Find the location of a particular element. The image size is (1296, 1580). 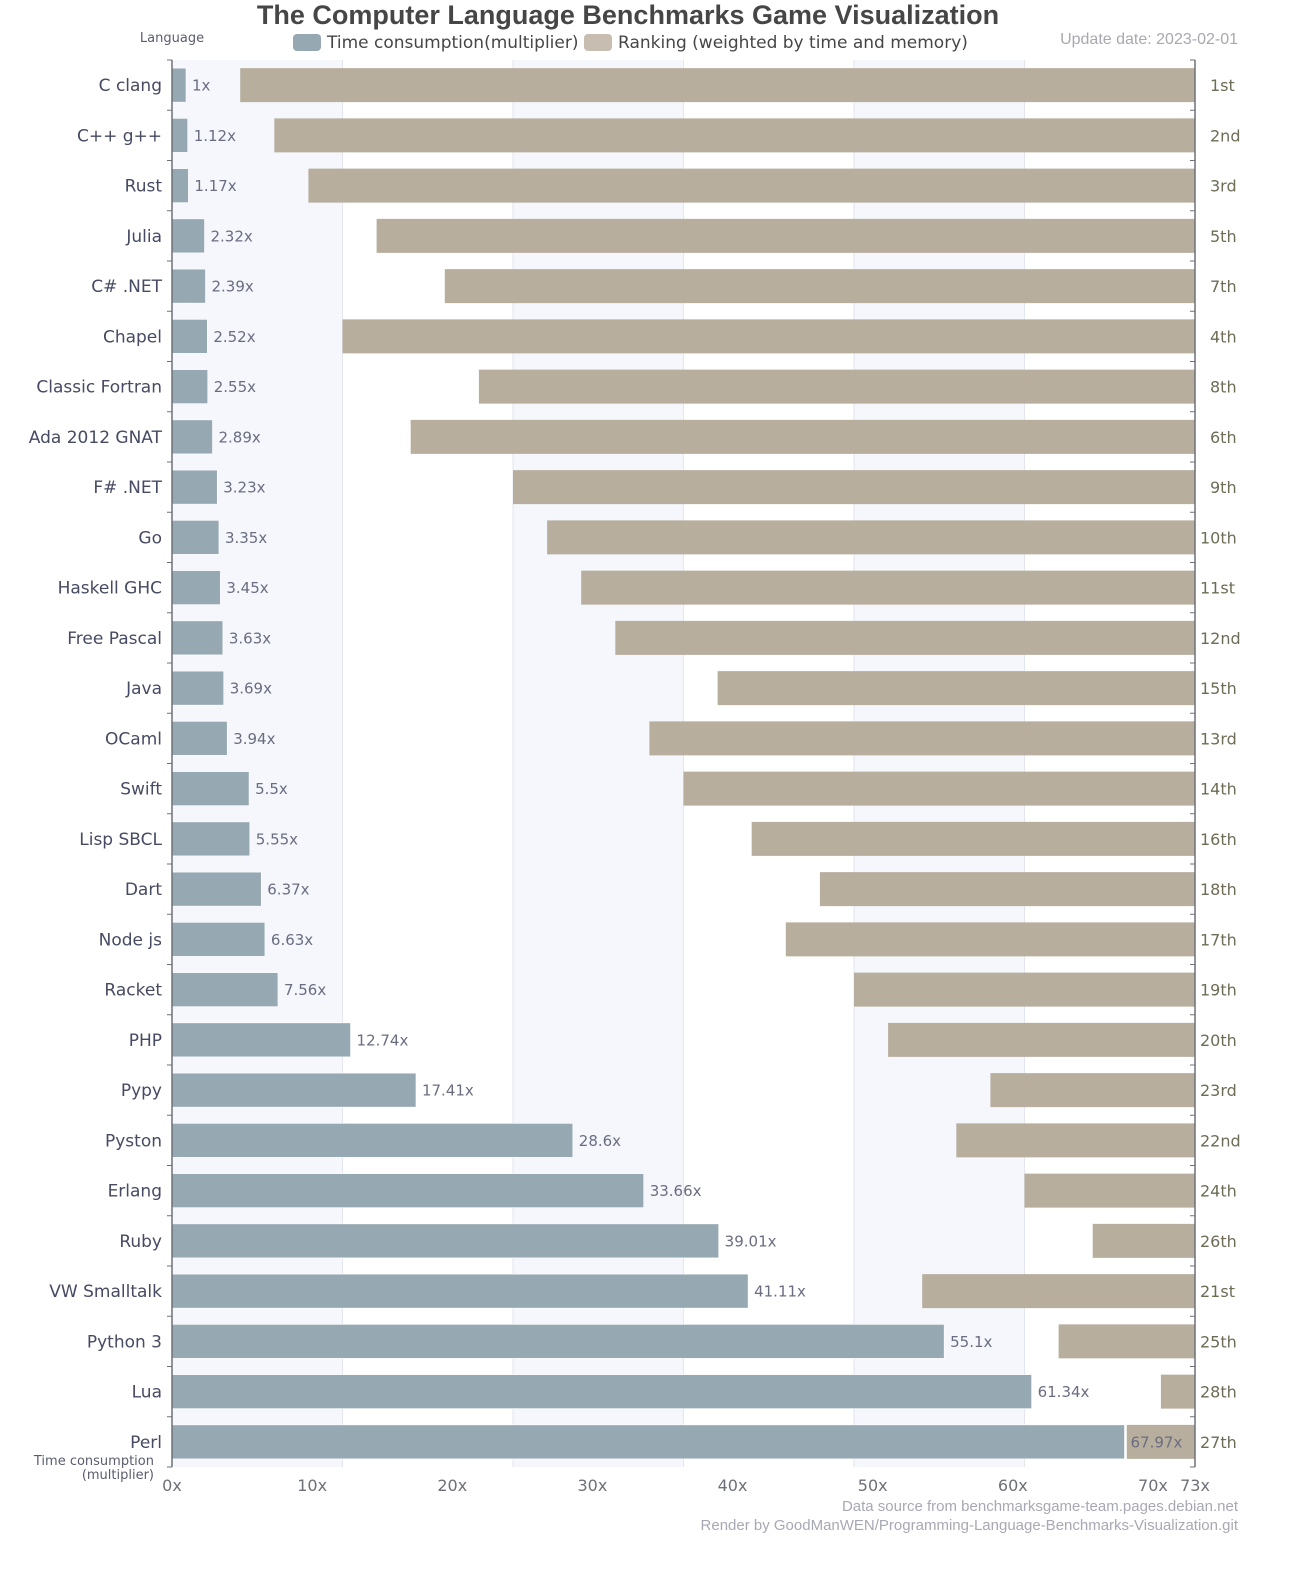

x-tick-label: 10x is located at coordinates (312, 1485).